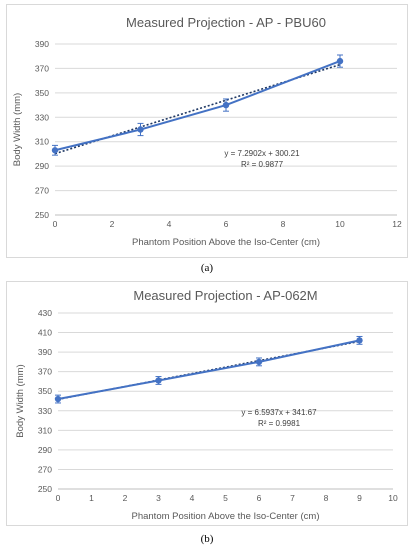  Describe the element at coordinates (158, 498) in the screenshot. I see `chart-b-x-tick-label: 3` at that location.